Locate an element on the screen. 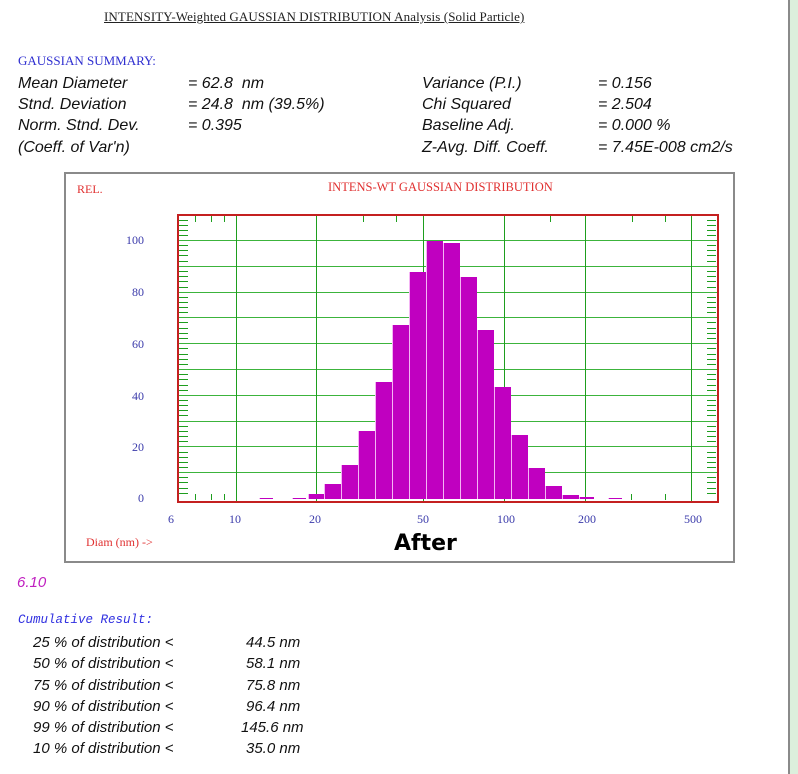  summary-value-variance: = 0.156 is located at coordinates (625, 83).